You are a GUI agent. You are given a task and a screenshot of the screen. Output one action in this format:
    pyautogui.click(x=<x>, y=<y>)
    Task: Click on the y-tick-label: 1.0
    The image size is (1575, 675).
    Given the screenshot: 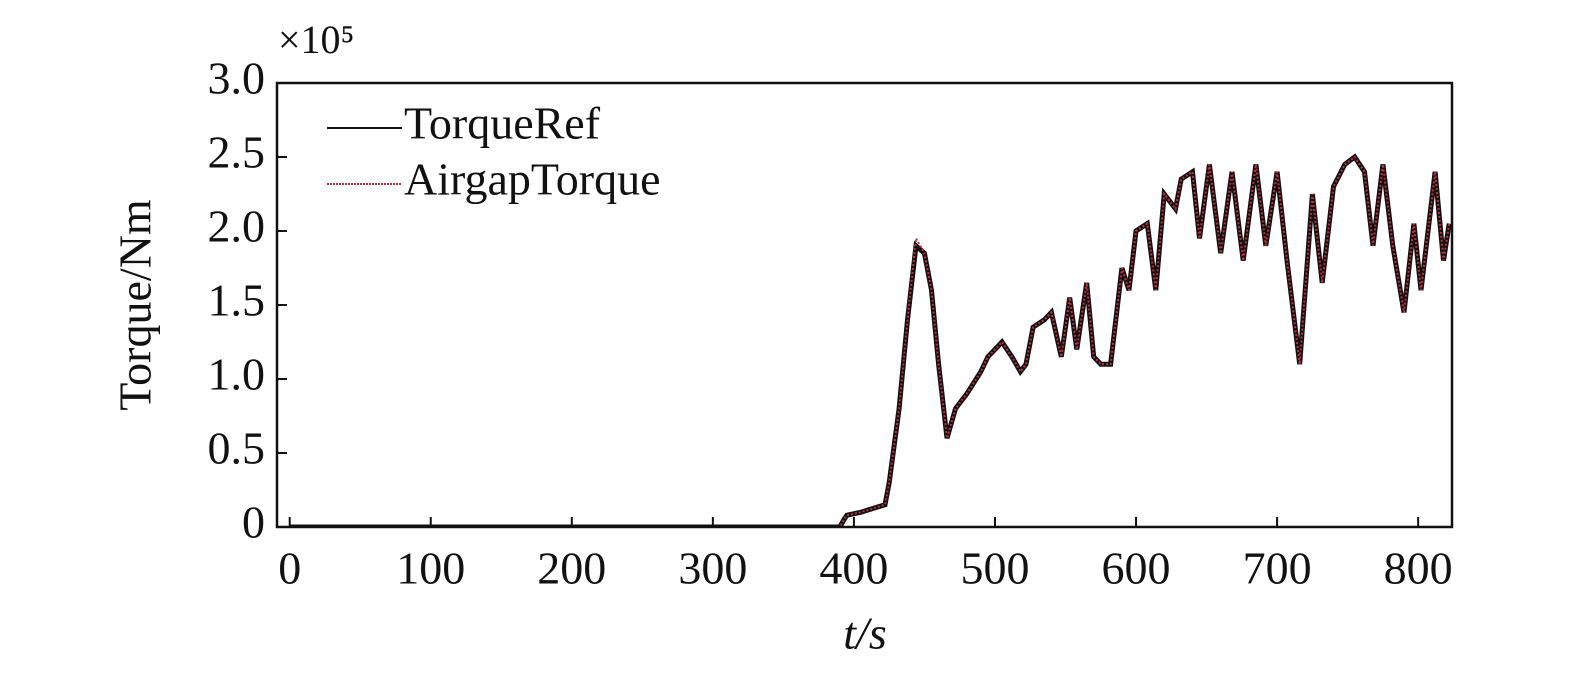 What is the action you would take?
    pyautogui.click(x=237, y=374)
    